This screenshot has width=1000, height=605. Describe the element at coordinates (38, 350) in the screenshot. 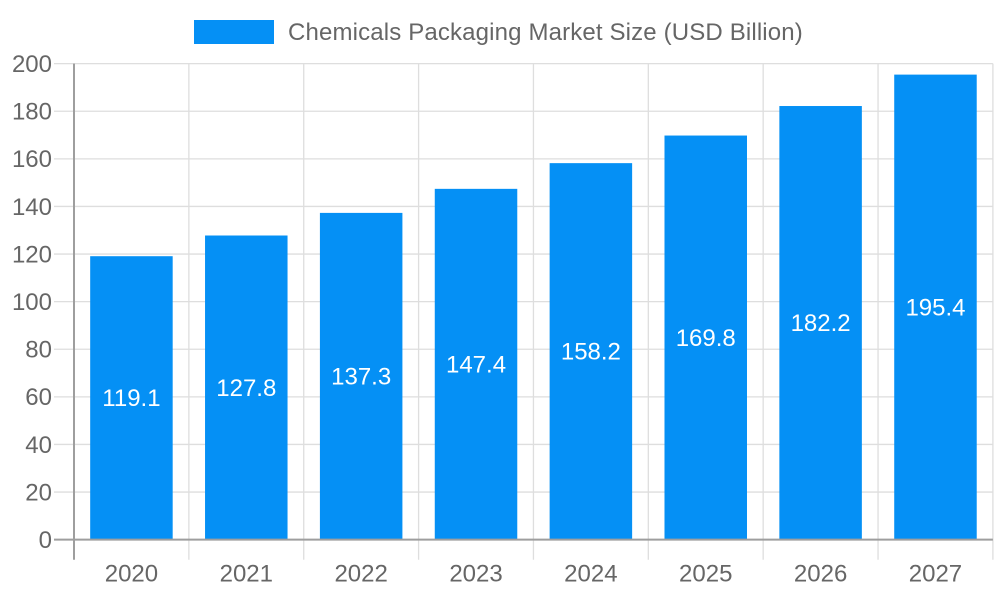

I see `svg-text: 80` at that location.